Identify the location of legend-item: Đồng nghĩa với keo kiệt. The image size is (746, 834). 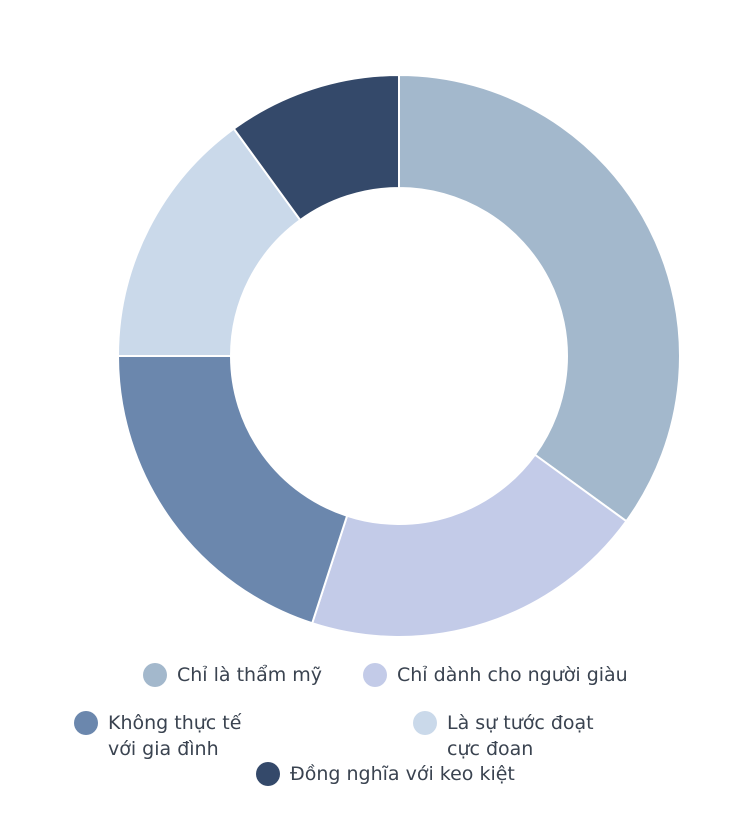
(423, 774).